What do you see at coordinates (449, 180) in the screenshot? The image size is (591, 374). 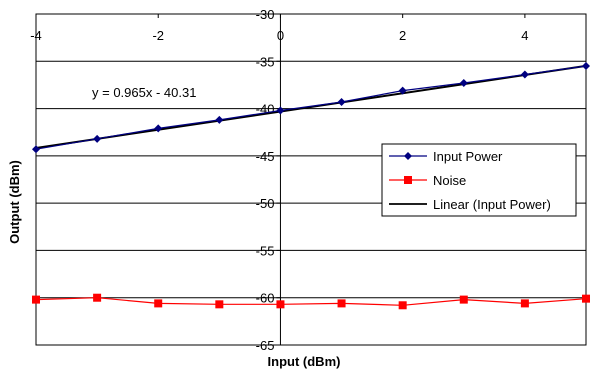 I see `legend-label-noise: Noise` at bounding box center [449, 180].